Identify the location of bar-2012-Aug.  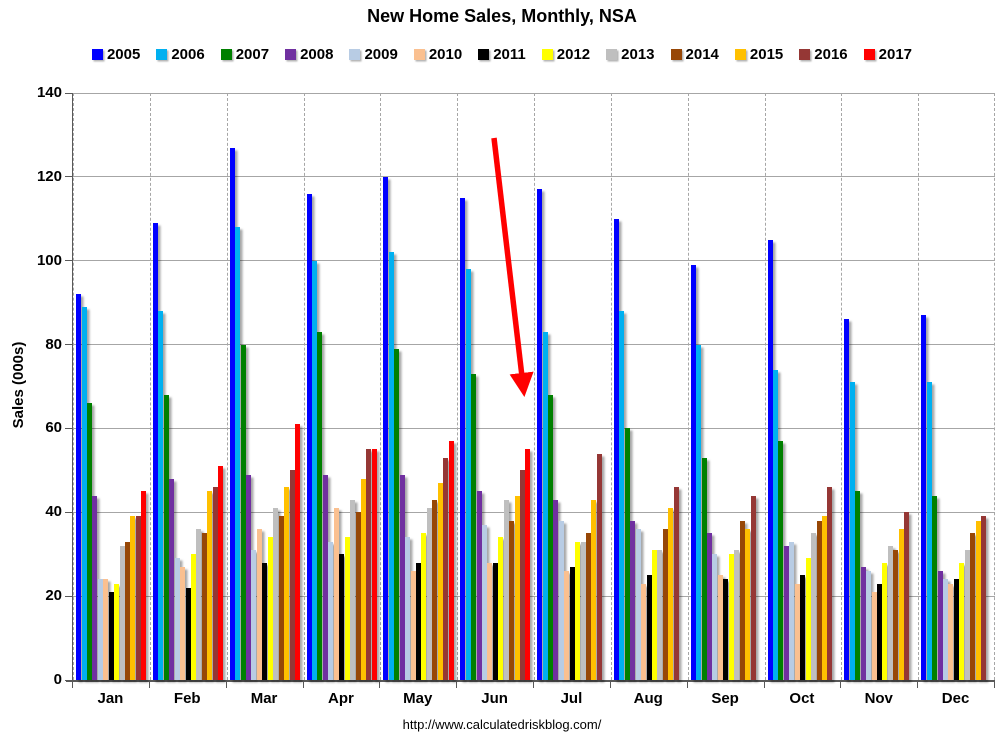
(654, 615).